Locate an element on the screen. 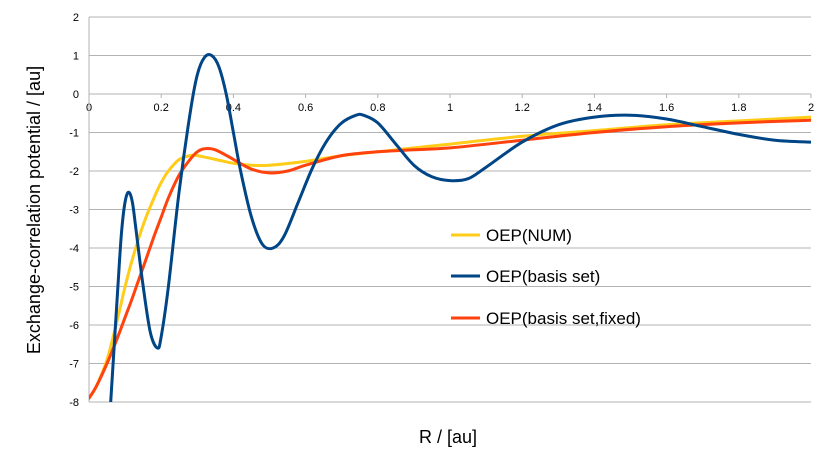  y-tick-label: 1 is located at coordinates (76, 57).